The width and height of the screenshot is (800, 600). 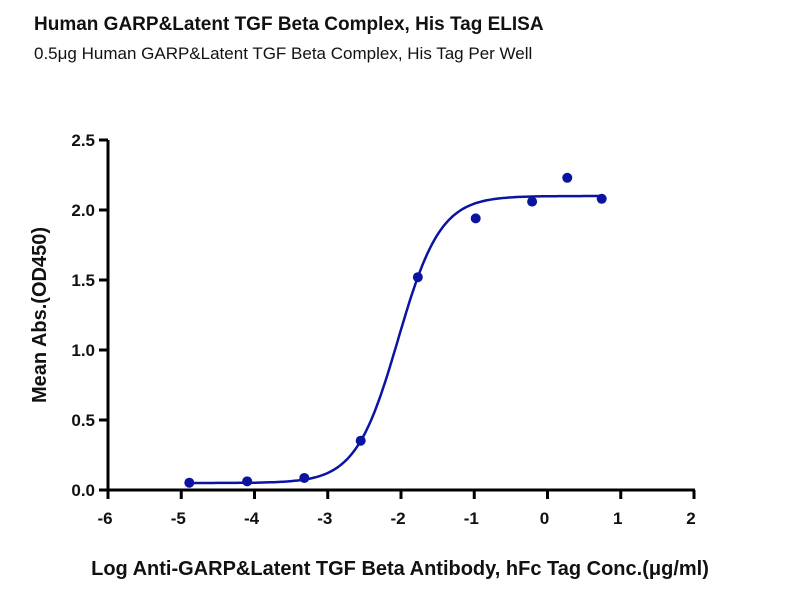 What do you see at coordinates (83, 140) in the screenshot?
I see `y-tick-label: 2.5` at bounding box center [83, 140].